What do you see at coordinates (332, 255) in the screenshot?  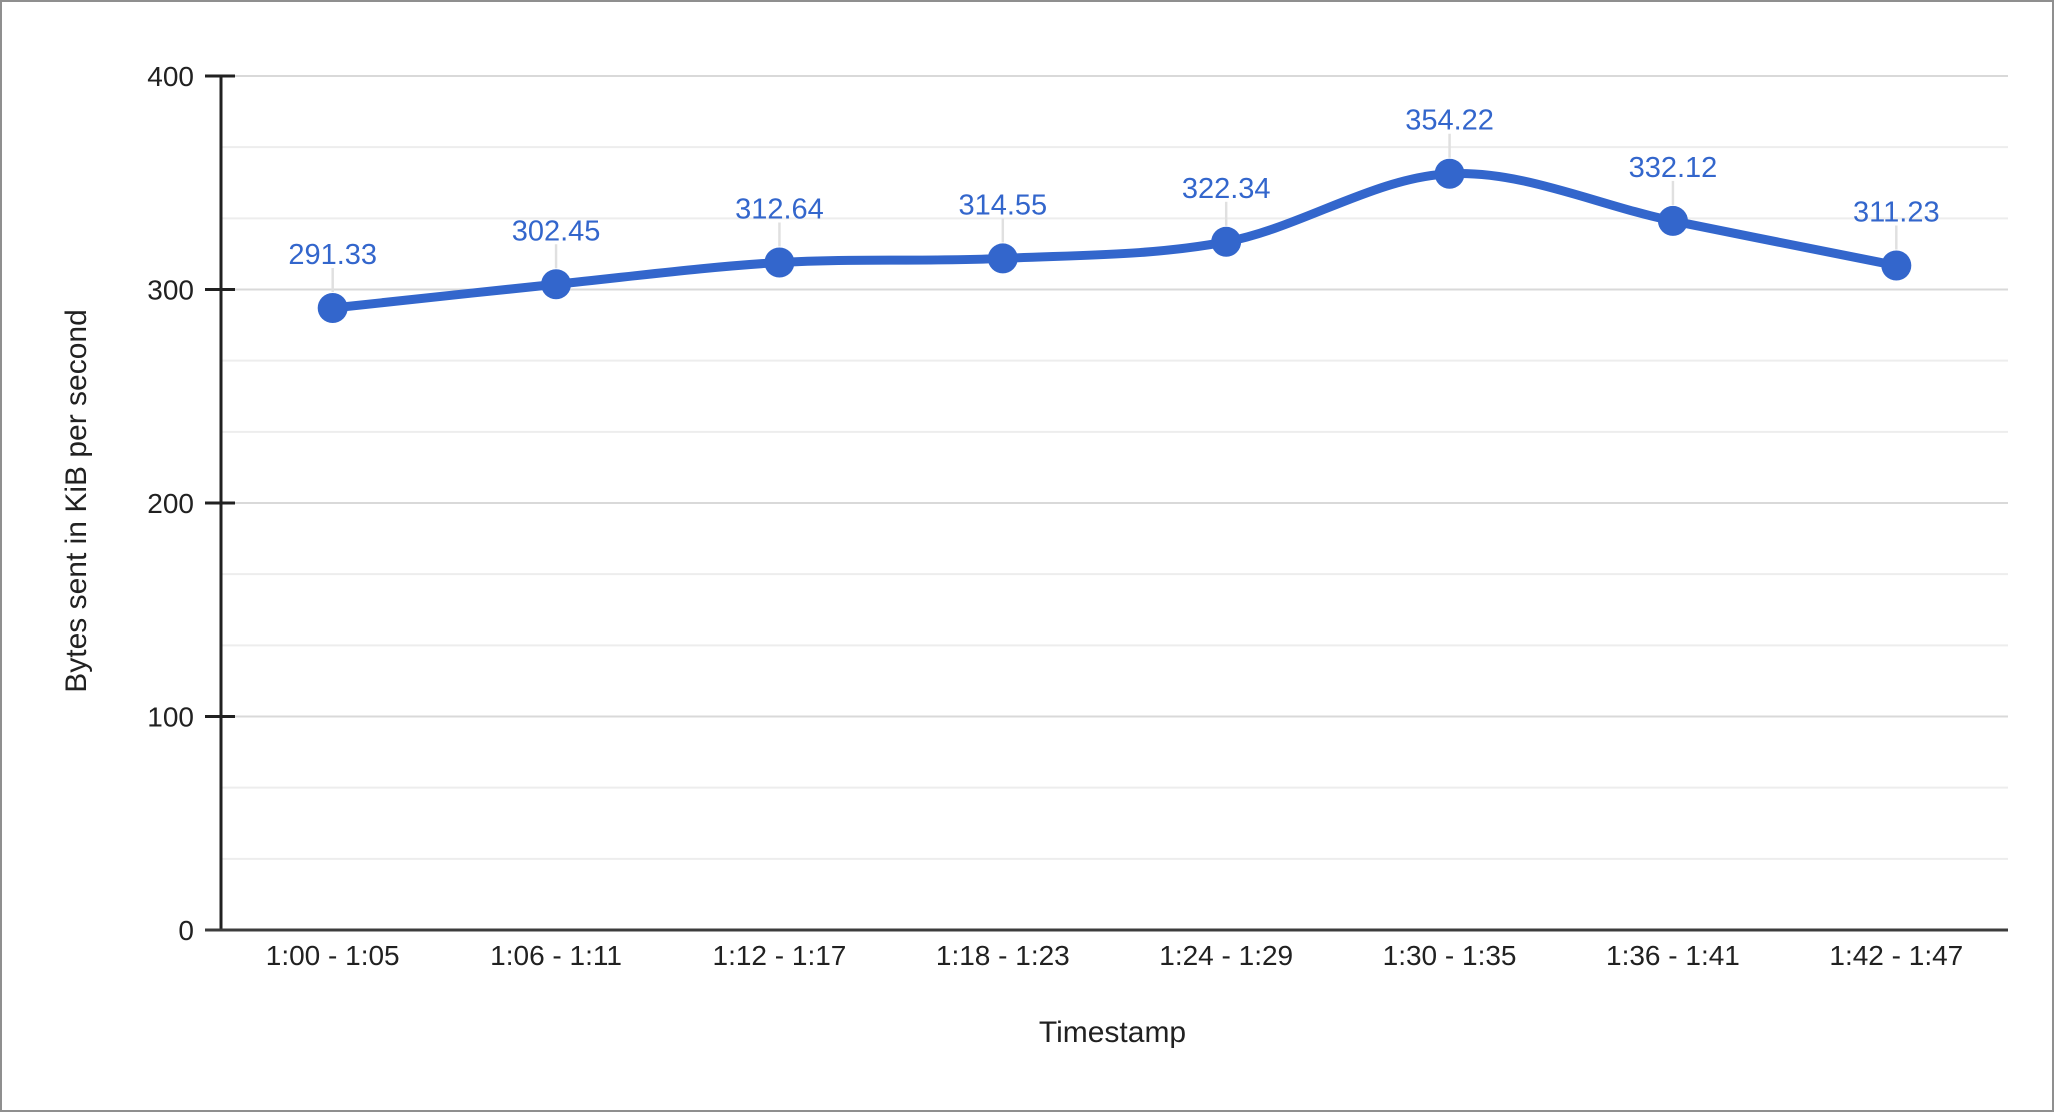 I see `data-point-label: 291.33` at bounding box center [332, 255].